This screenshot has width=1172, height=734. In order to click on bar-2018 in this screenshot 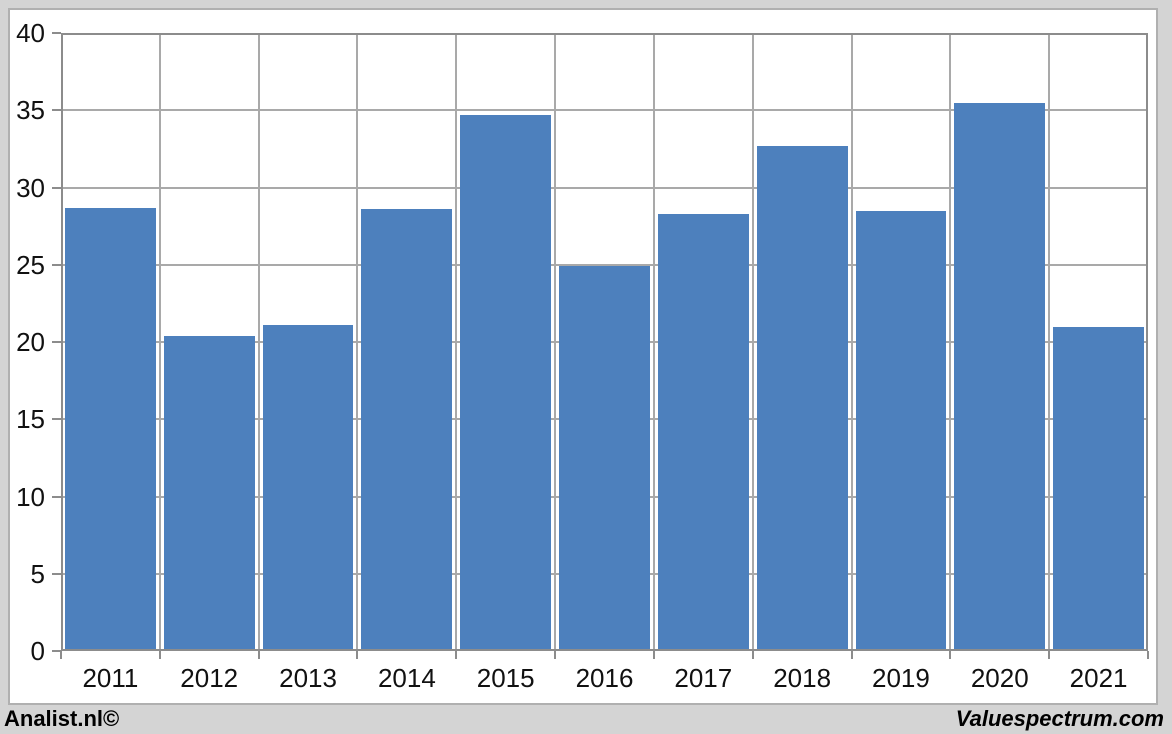, I will do `click(802, 398)`.